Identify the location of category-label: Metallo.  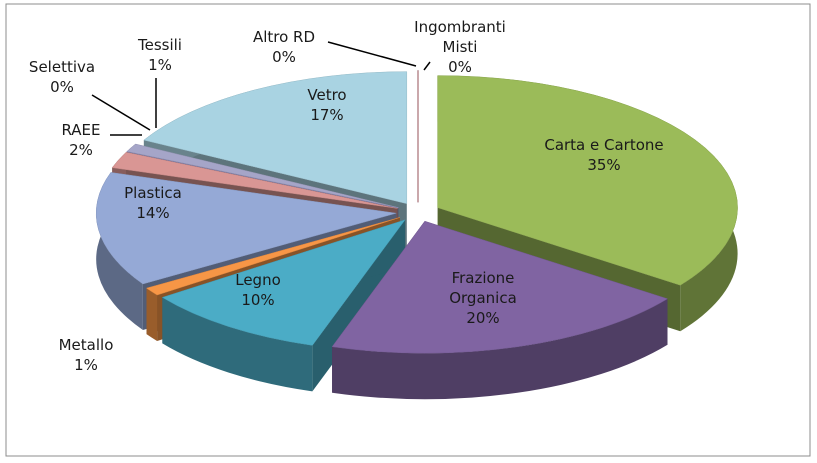
(86, 345).